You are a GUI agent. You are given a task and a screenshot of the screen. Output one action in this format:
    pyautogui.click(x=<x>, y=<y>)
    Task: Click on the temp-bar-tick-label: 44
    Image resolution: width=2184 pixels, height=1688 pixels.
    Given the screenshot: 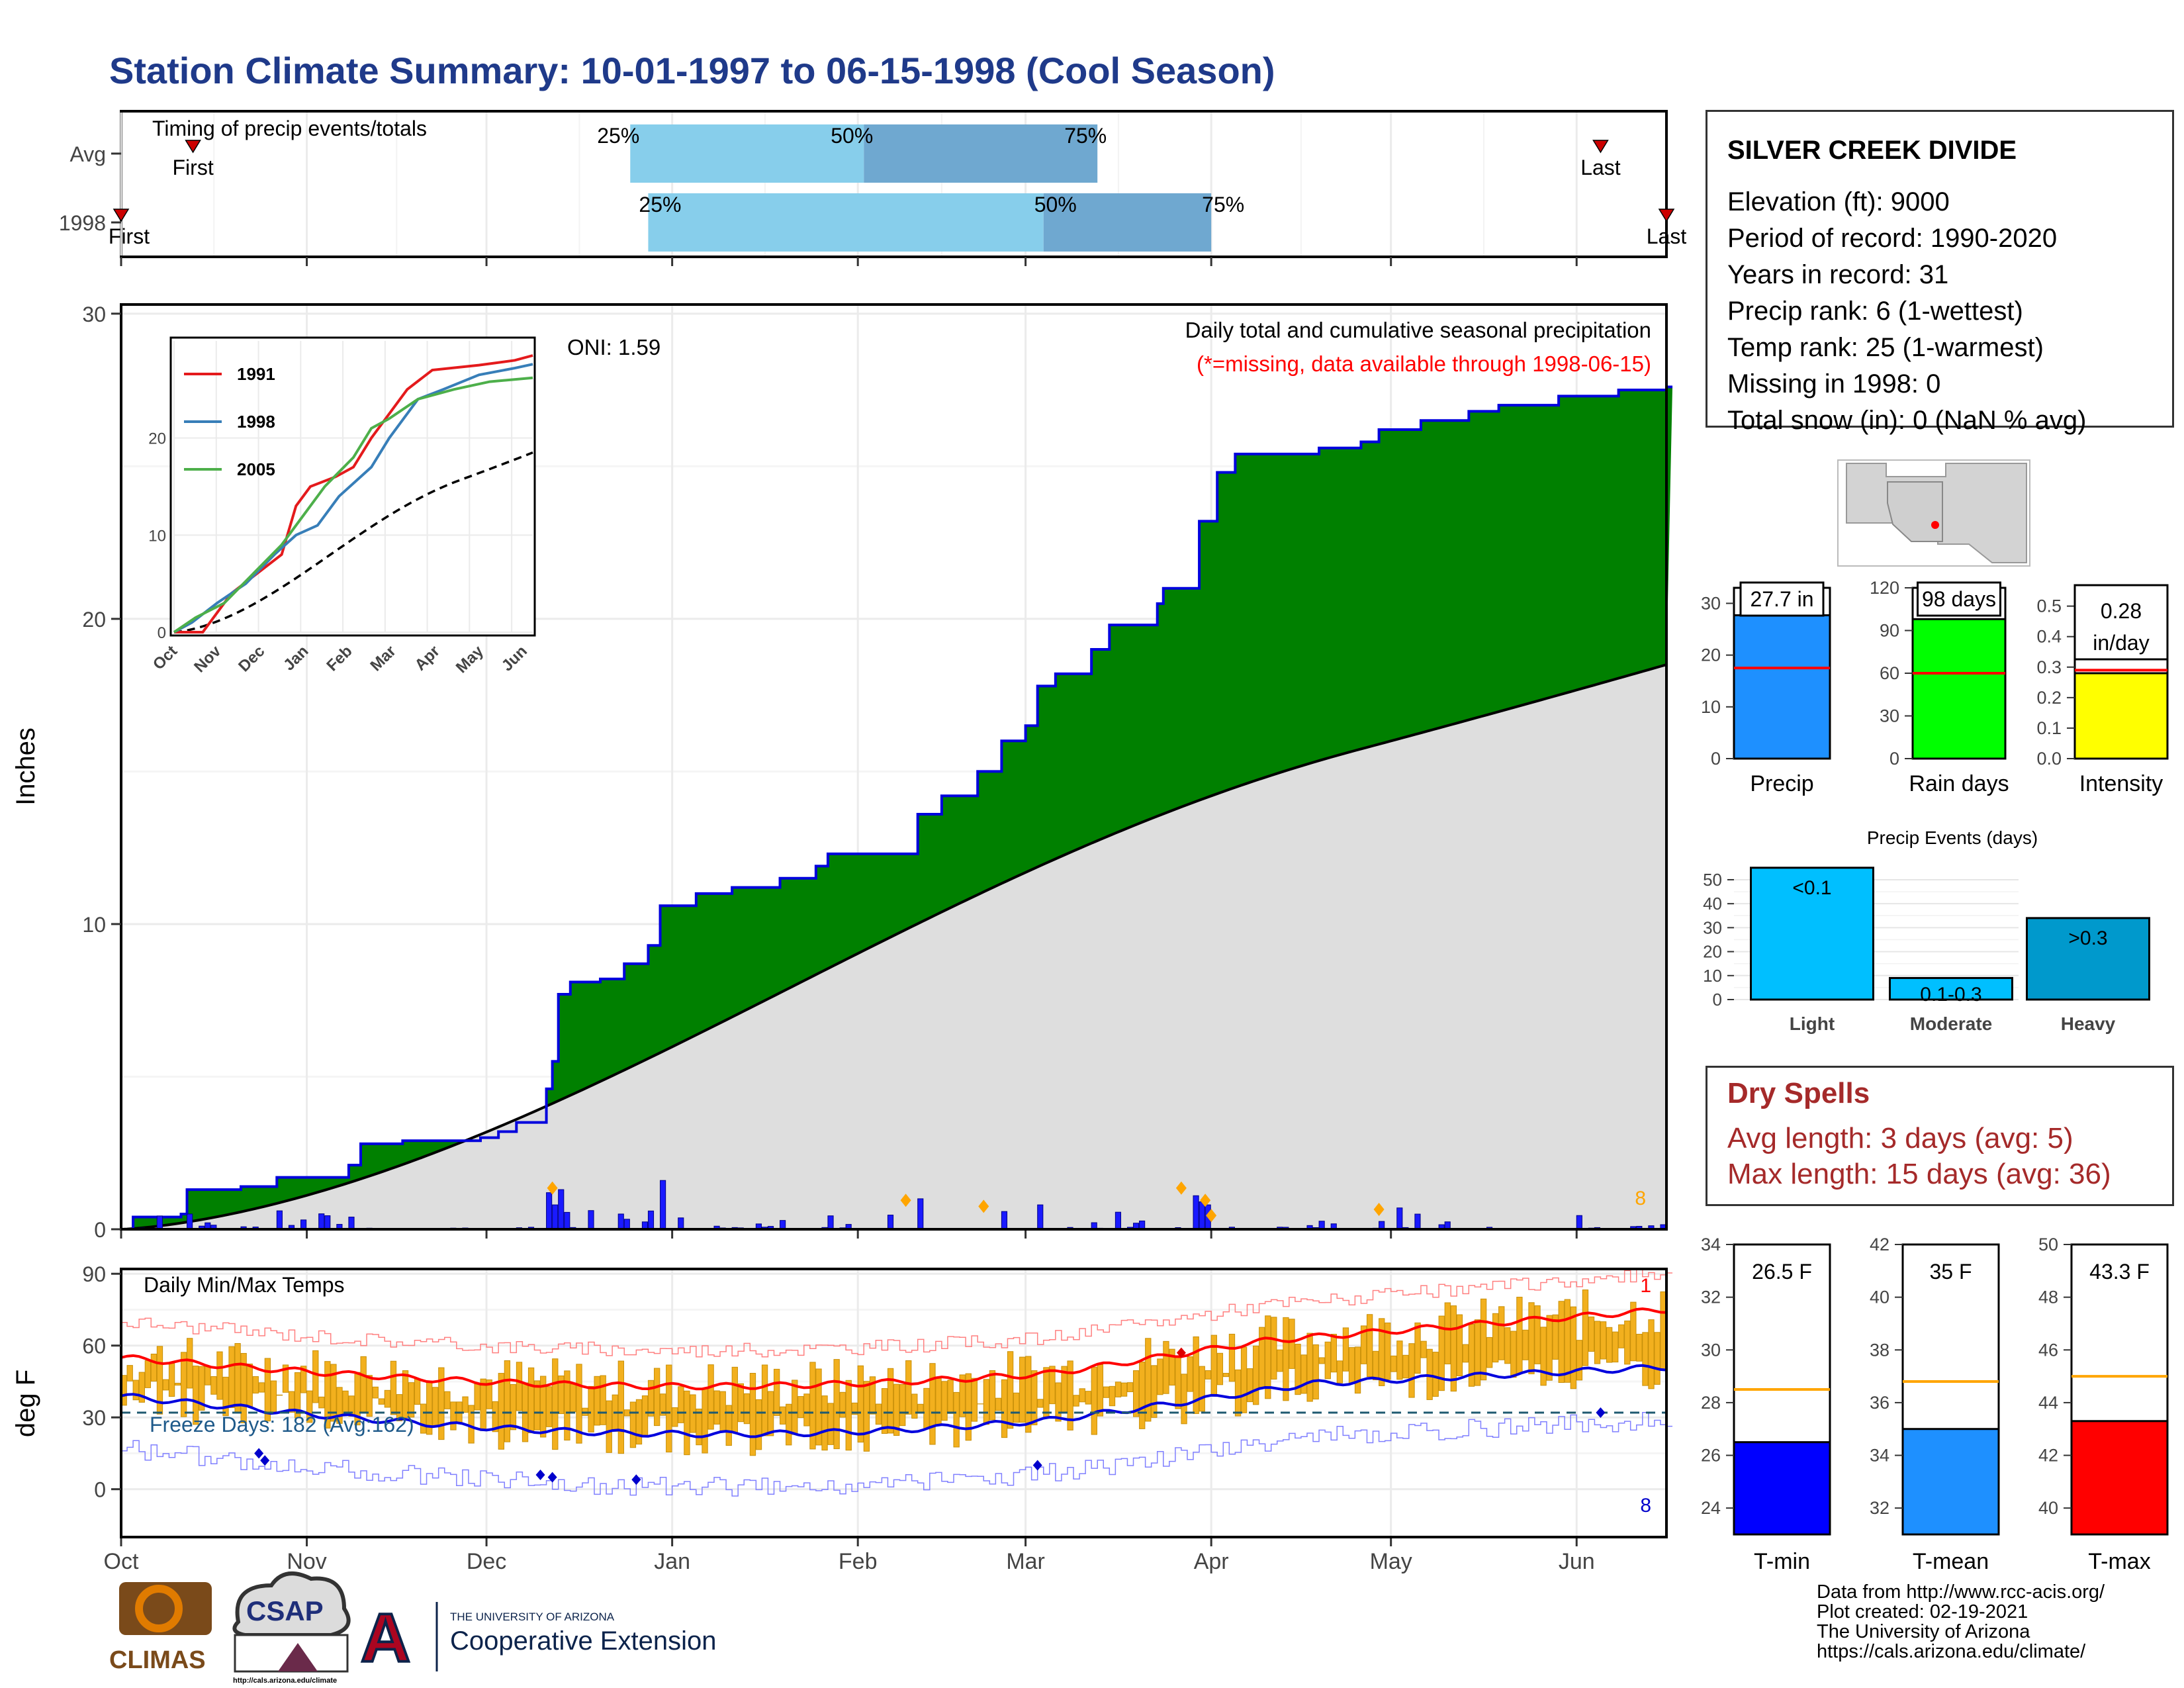 What is the action you would take?
    pyautogui.click(x=2048, y=1403)
    